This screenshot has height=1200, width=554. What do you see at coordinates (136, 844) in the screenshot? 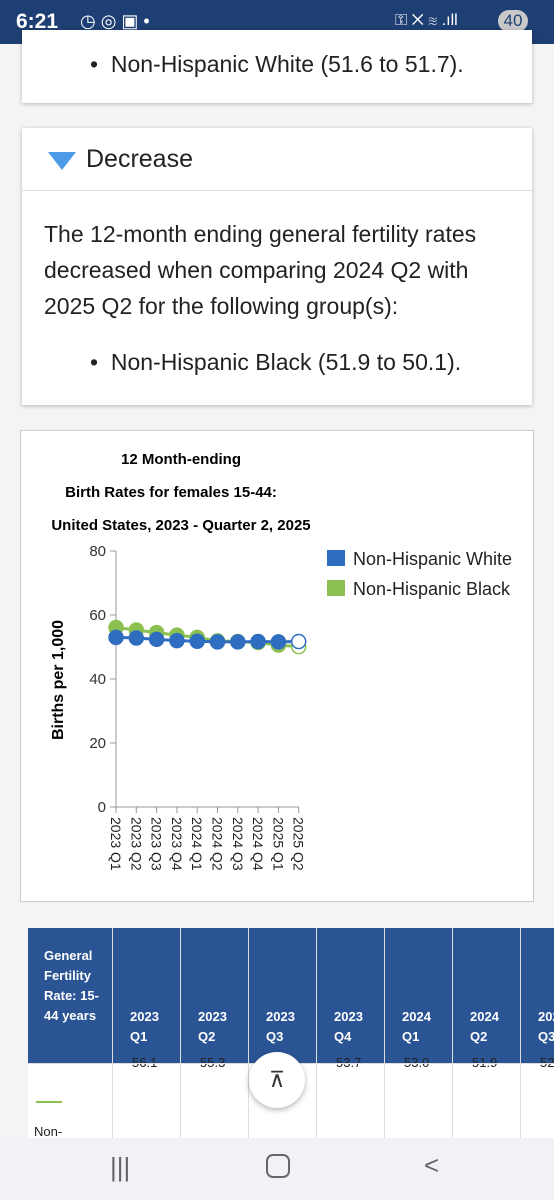
I see `x-tick-label: 2023 Q2` at bounding box center [136, 844].